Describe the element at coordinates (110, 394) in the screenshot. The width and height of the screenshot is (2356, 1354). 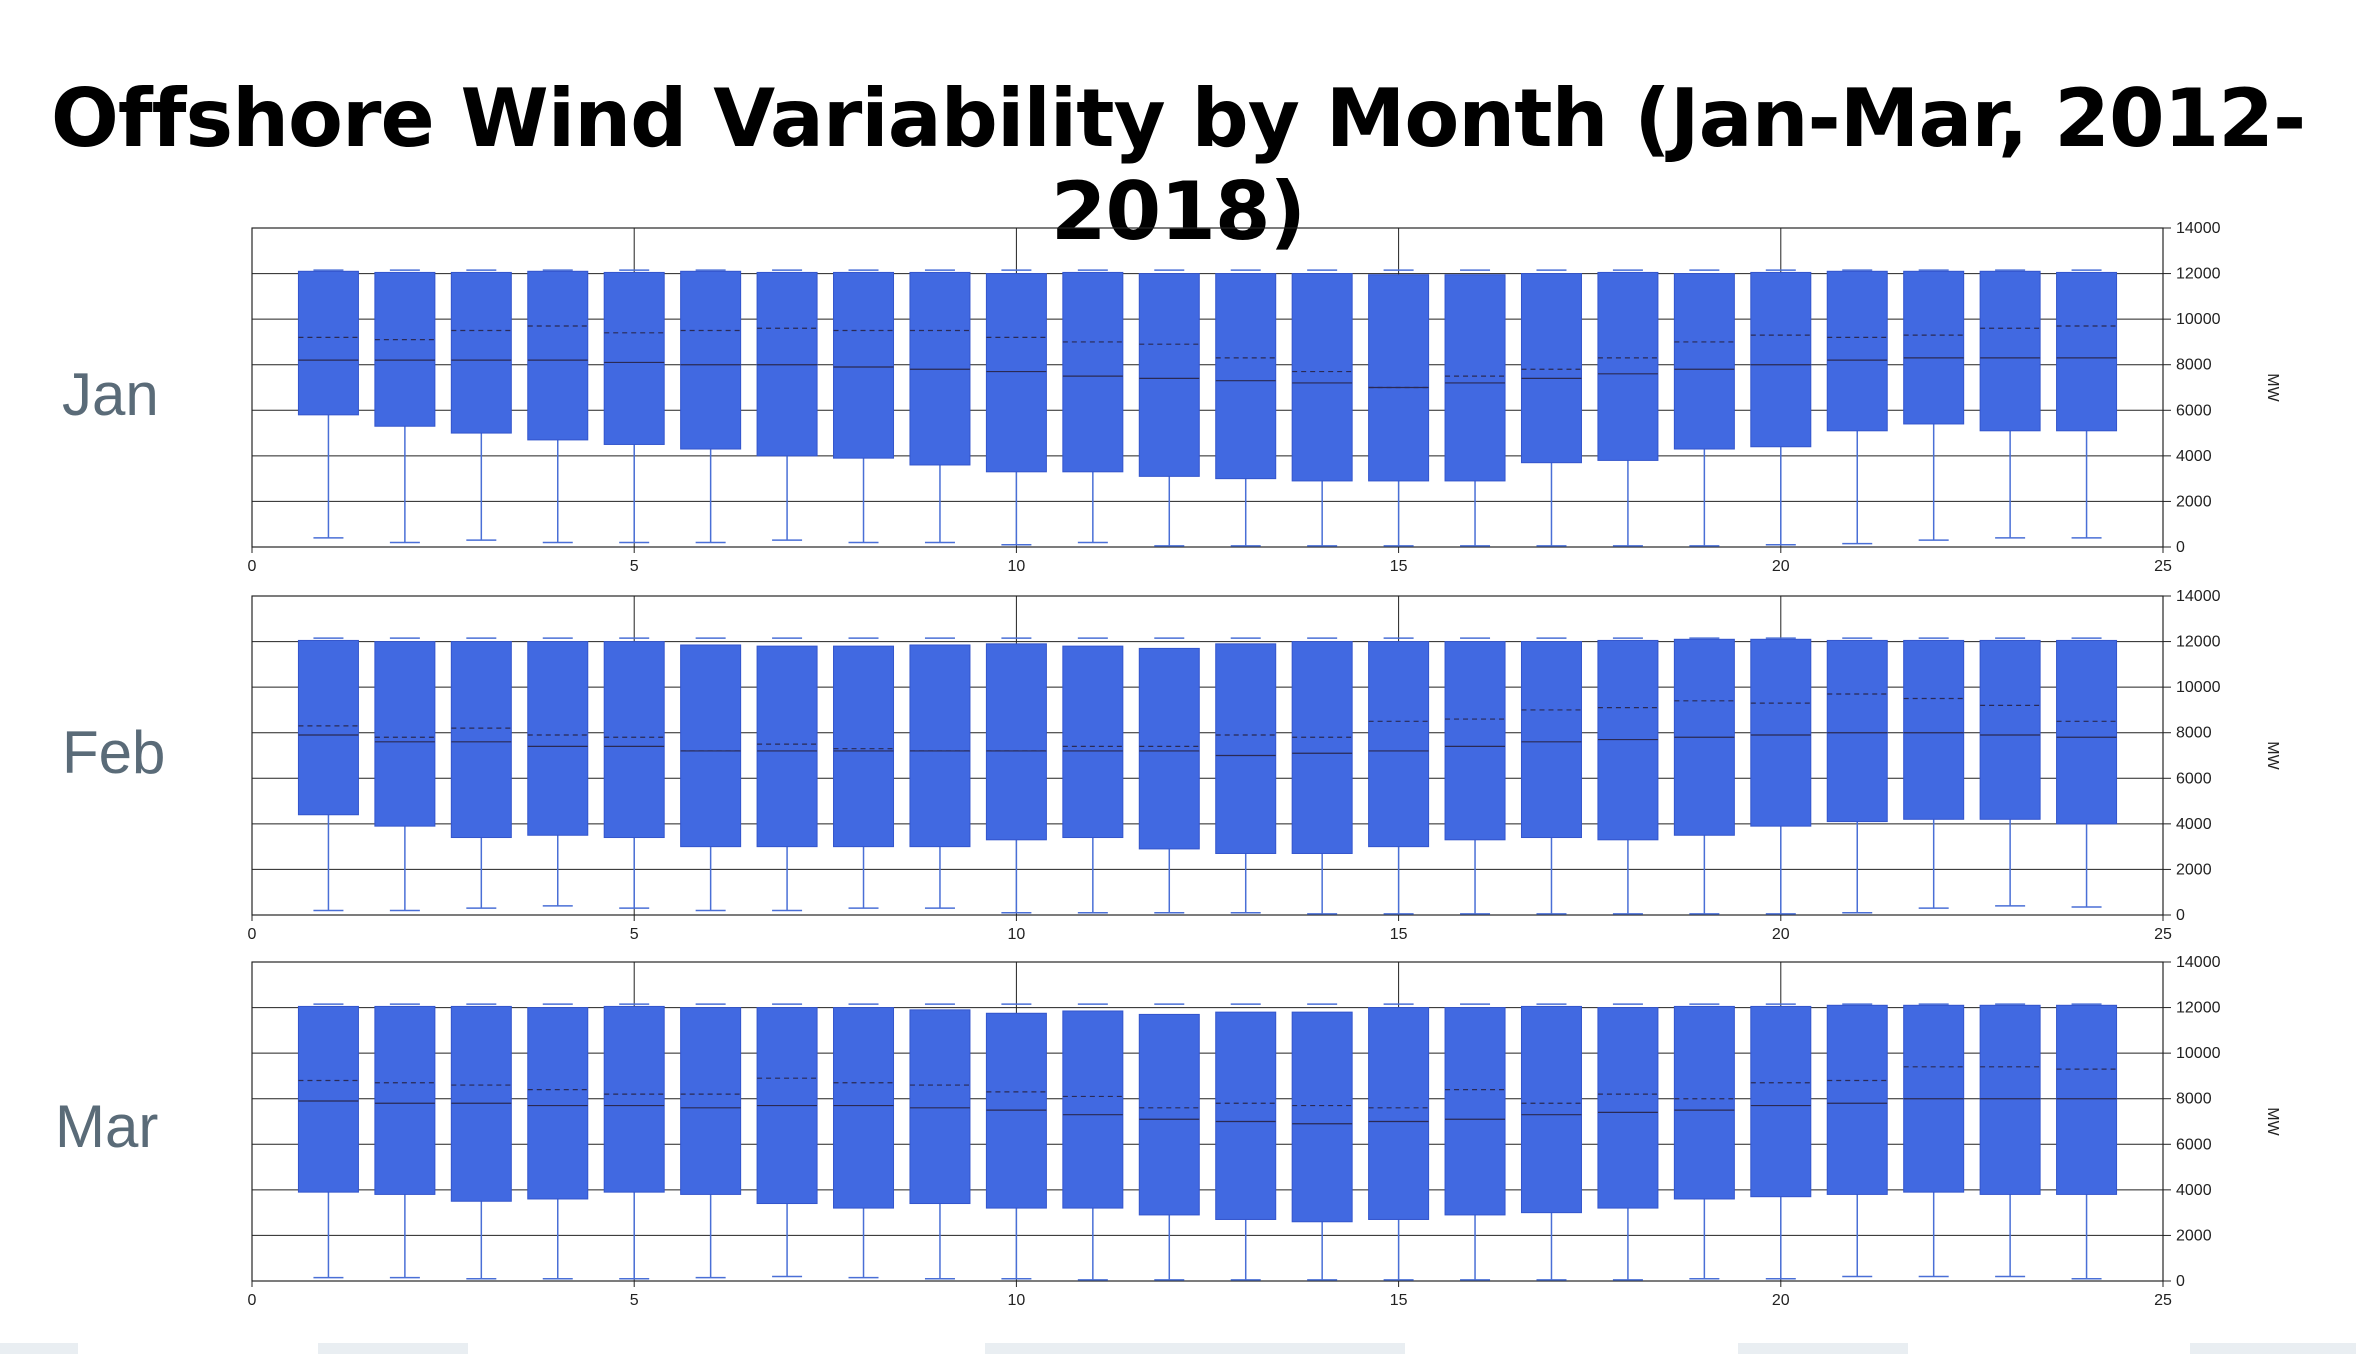
I see `month-label-jan: Jan` at that location.